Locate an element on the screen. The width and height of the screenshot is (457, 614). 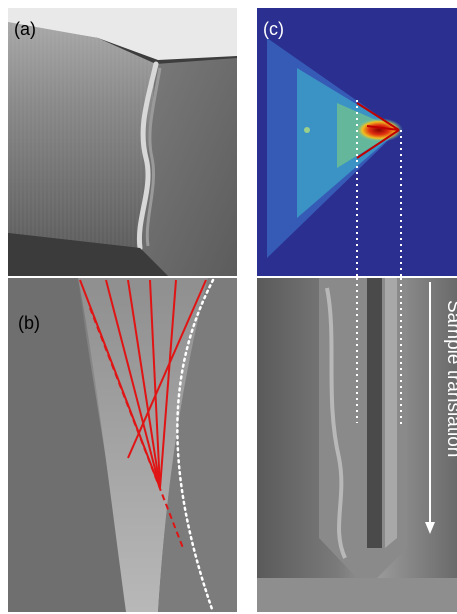
guide-curve is located at coordinates (195, 445).